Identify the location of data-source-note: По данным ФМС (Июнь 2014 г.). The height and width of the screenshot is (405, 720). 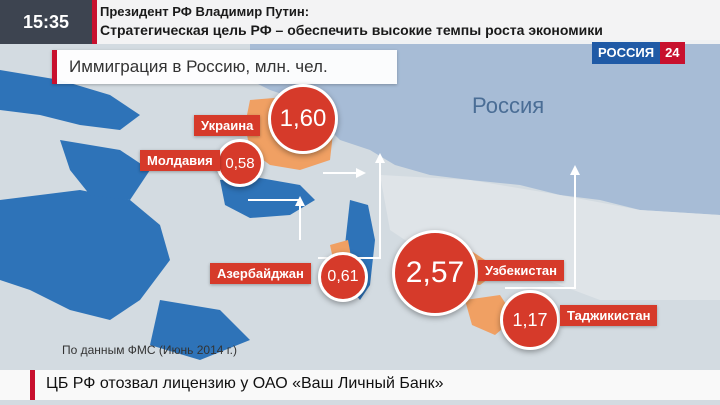
(149, 350).